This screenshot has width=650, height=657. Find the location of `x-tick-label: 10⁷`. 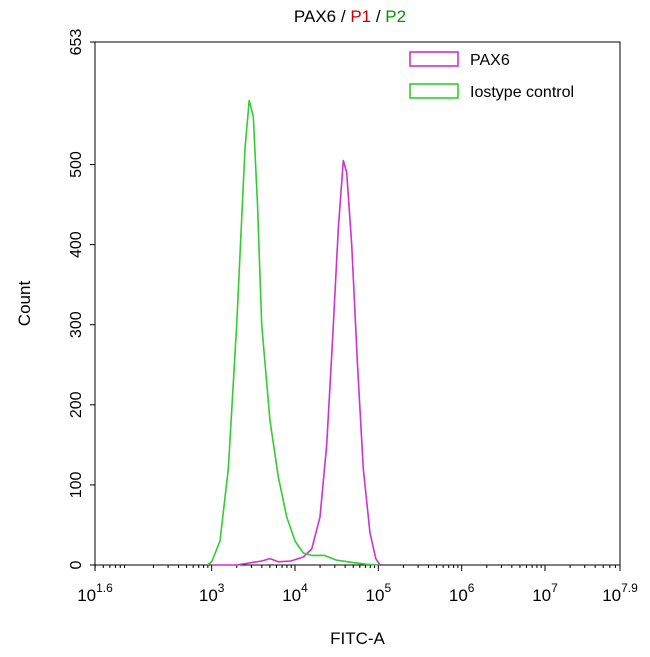

x-tick-label: 10⁷ is located at coordinates (545, 593).